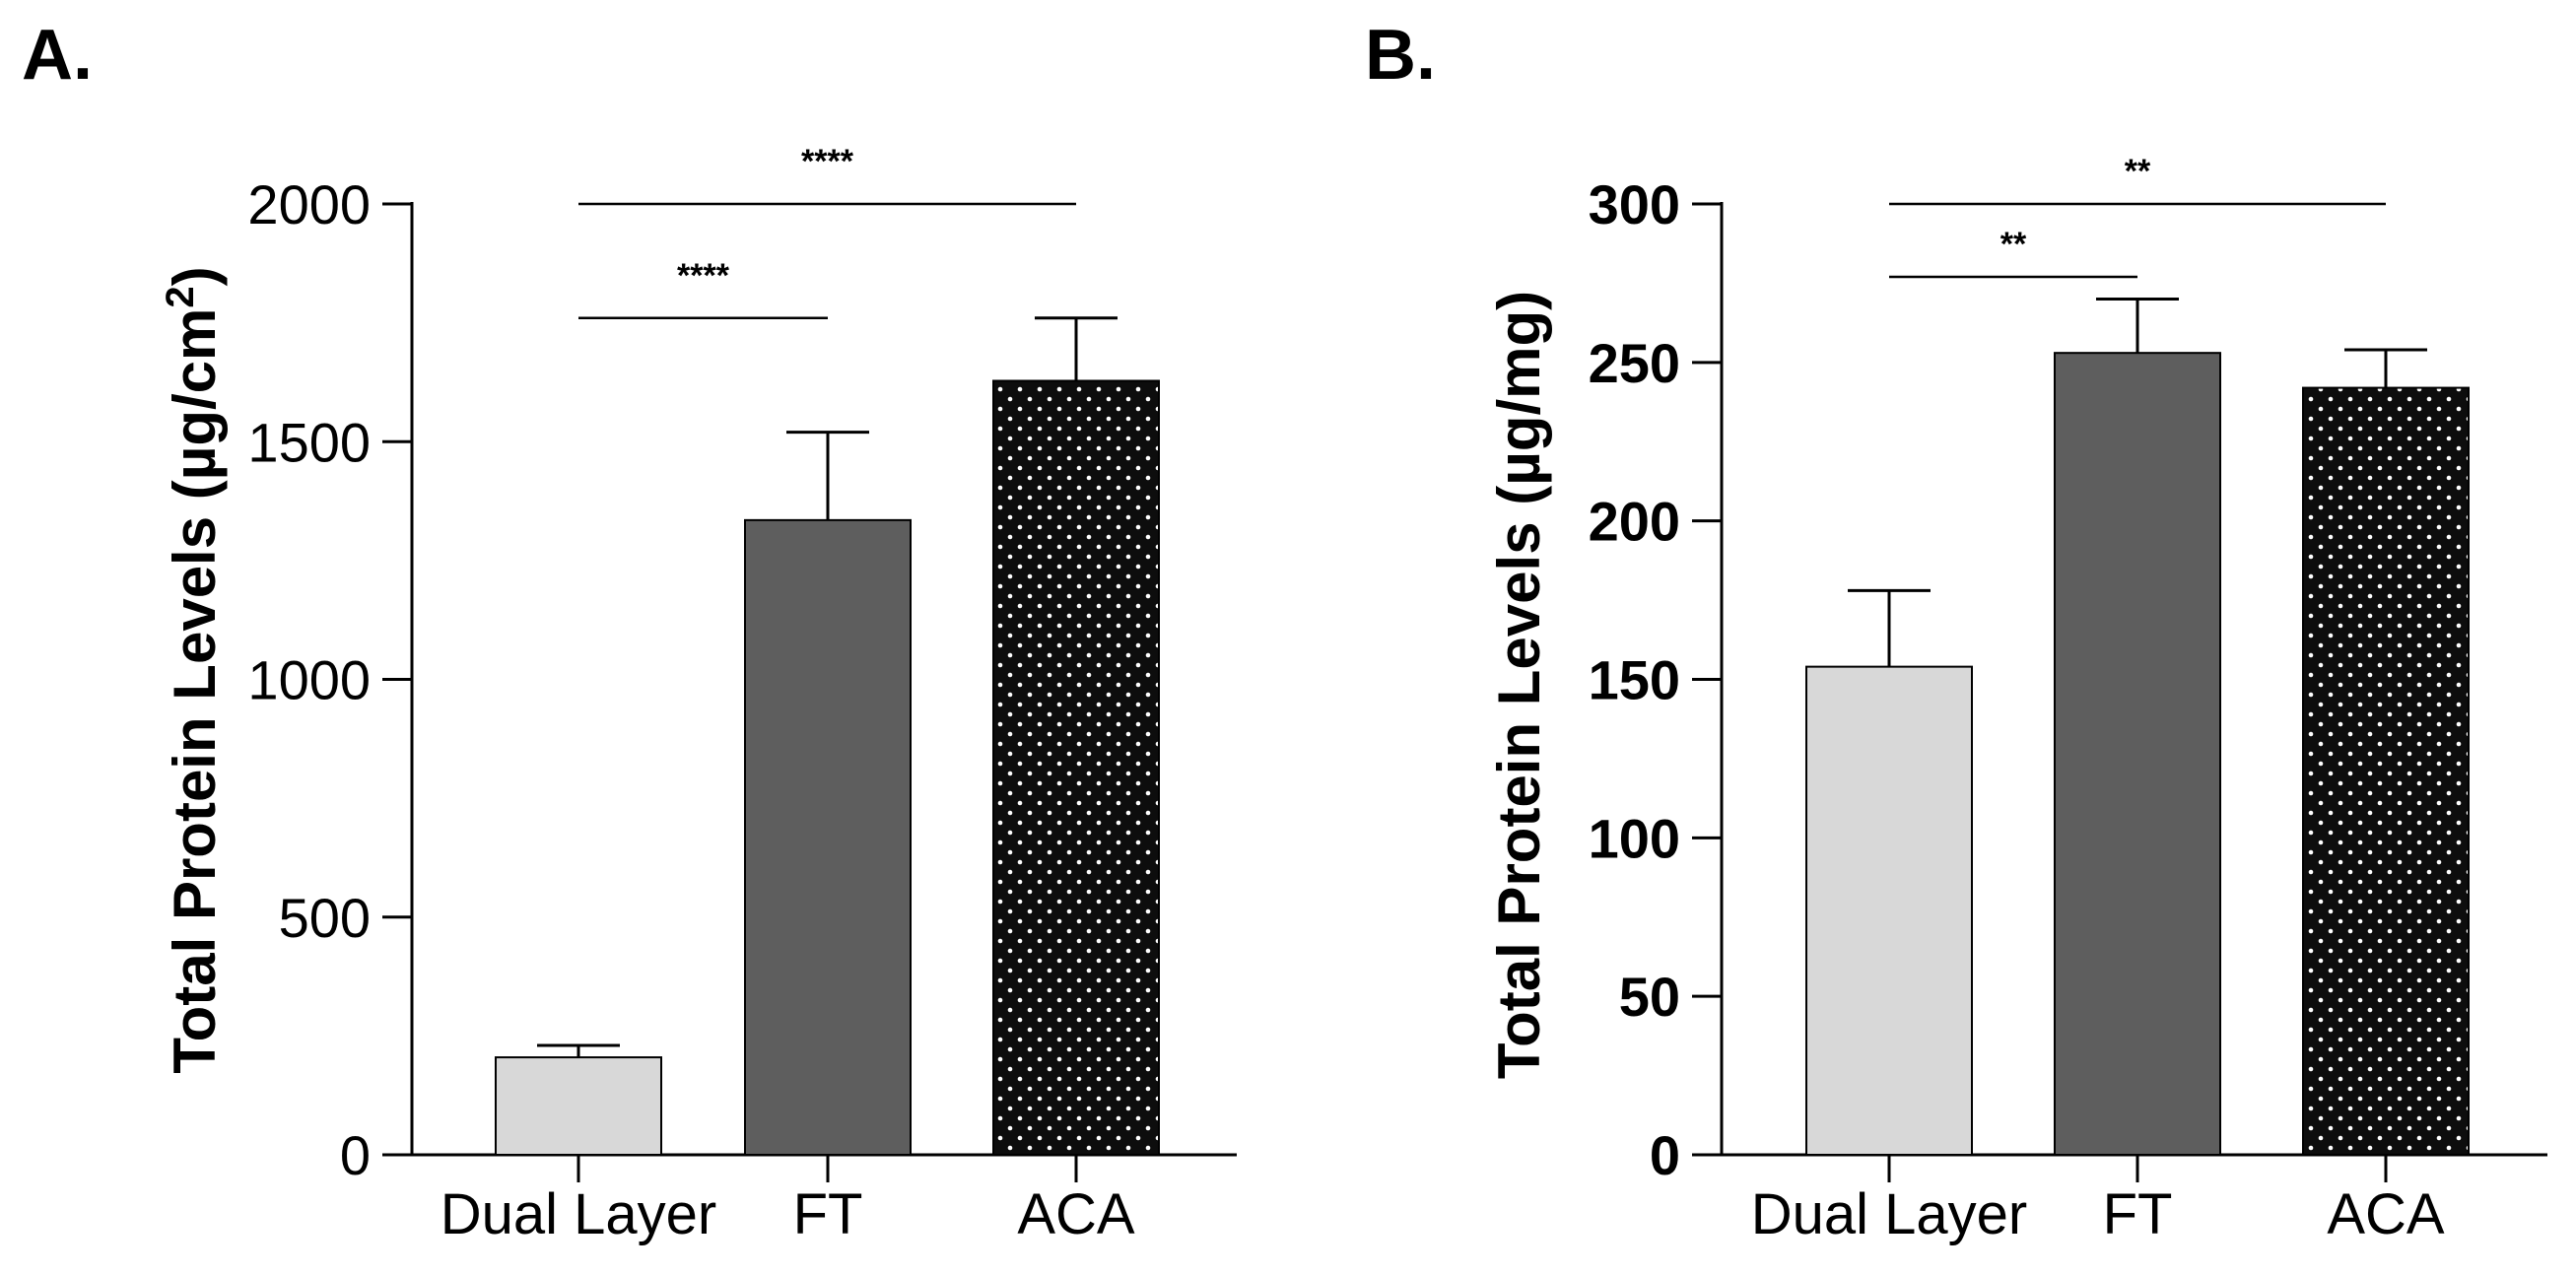  Describe the element at coordinates (1076, 1214) in the screenshot. I see `panel-a-category-label: ACA` at that location.